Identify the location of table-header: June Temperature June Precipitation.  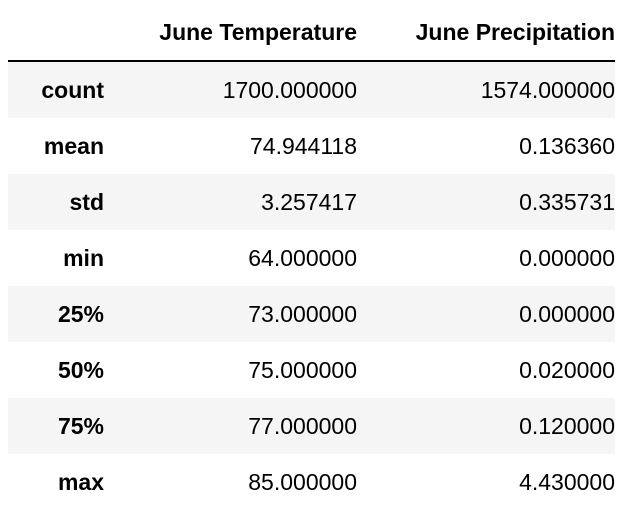
(311, 33).